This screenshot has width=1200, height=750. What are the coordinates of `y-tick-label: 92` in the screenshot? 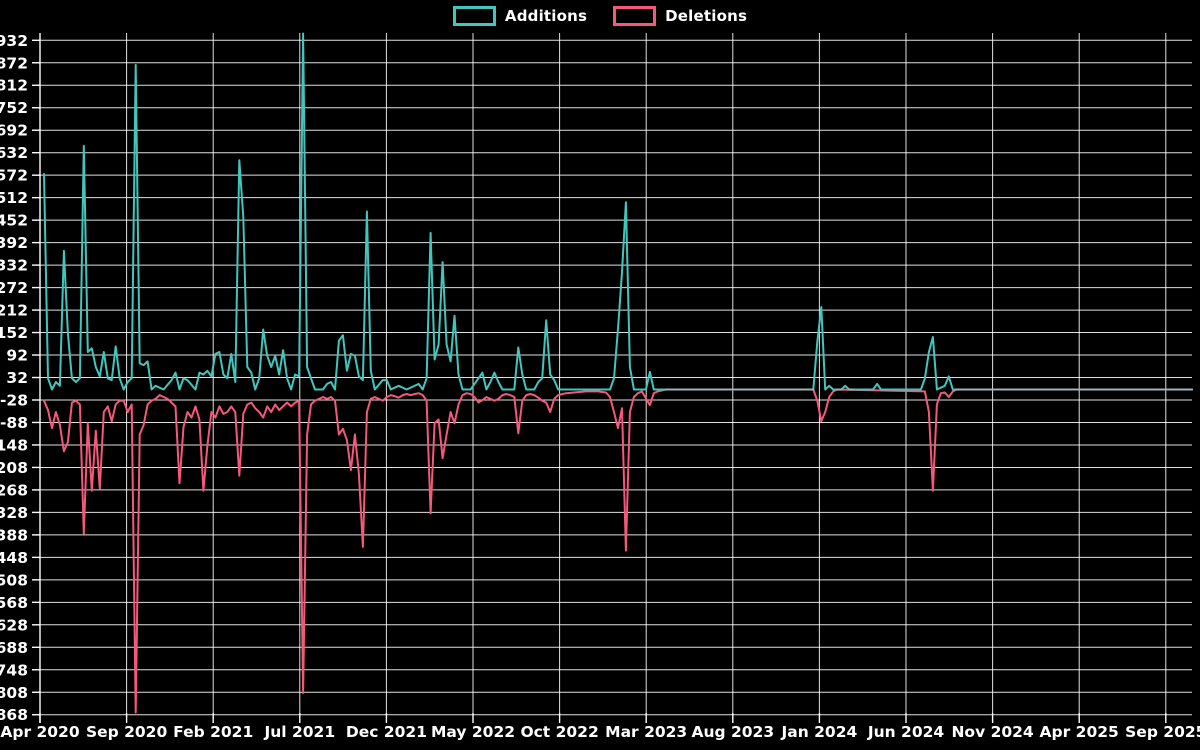 It's located at (17, 356).